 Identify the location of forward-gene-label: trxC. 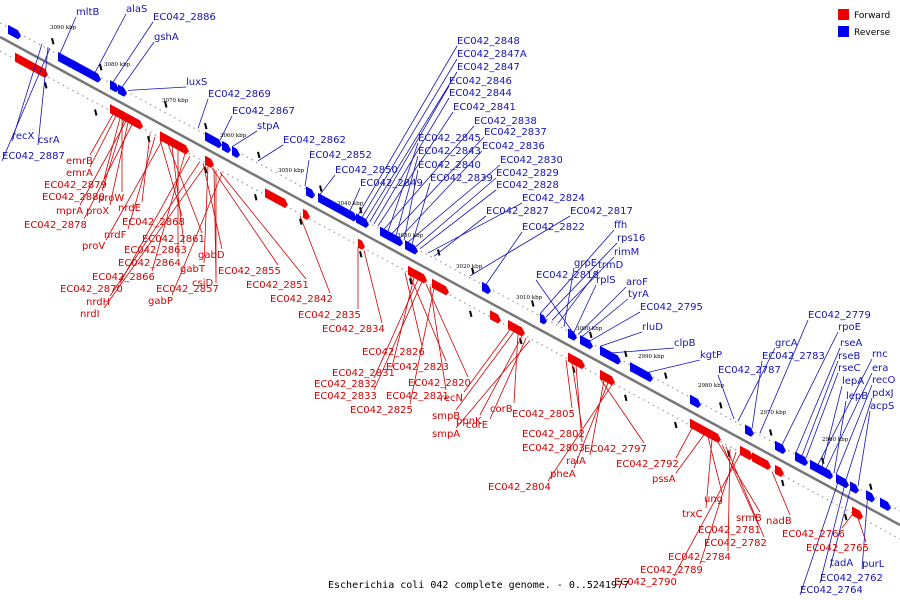
(692, 514).